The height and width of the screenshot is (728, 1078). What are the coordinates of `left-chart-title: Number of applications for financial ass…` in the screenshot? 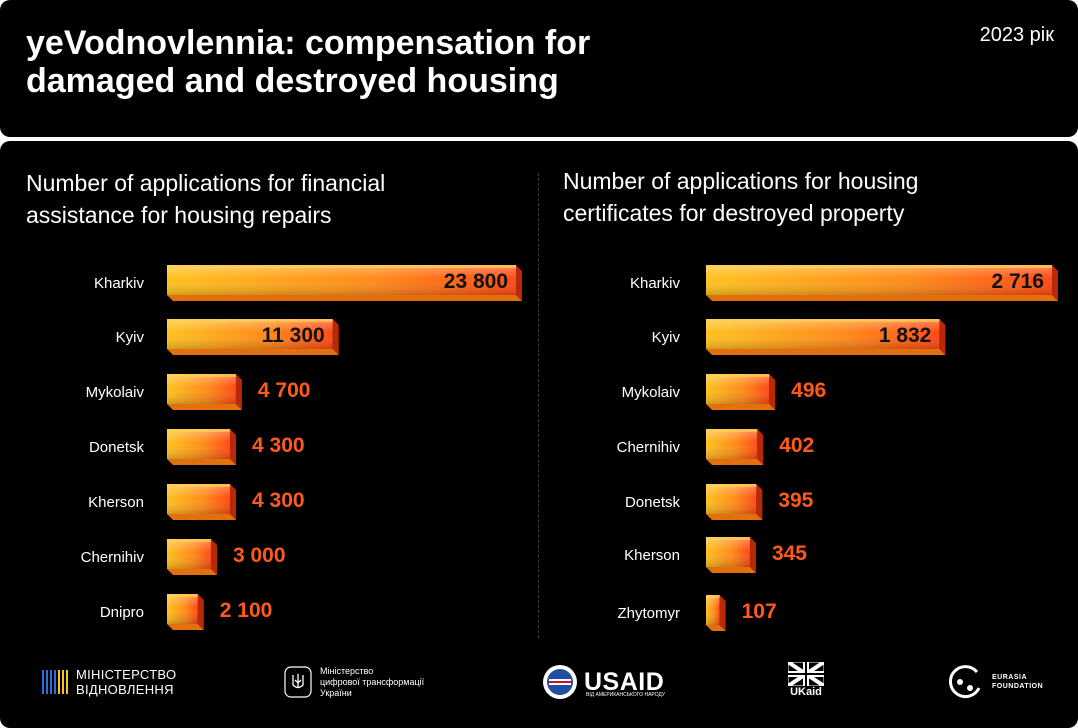 It's located at (206, 199).